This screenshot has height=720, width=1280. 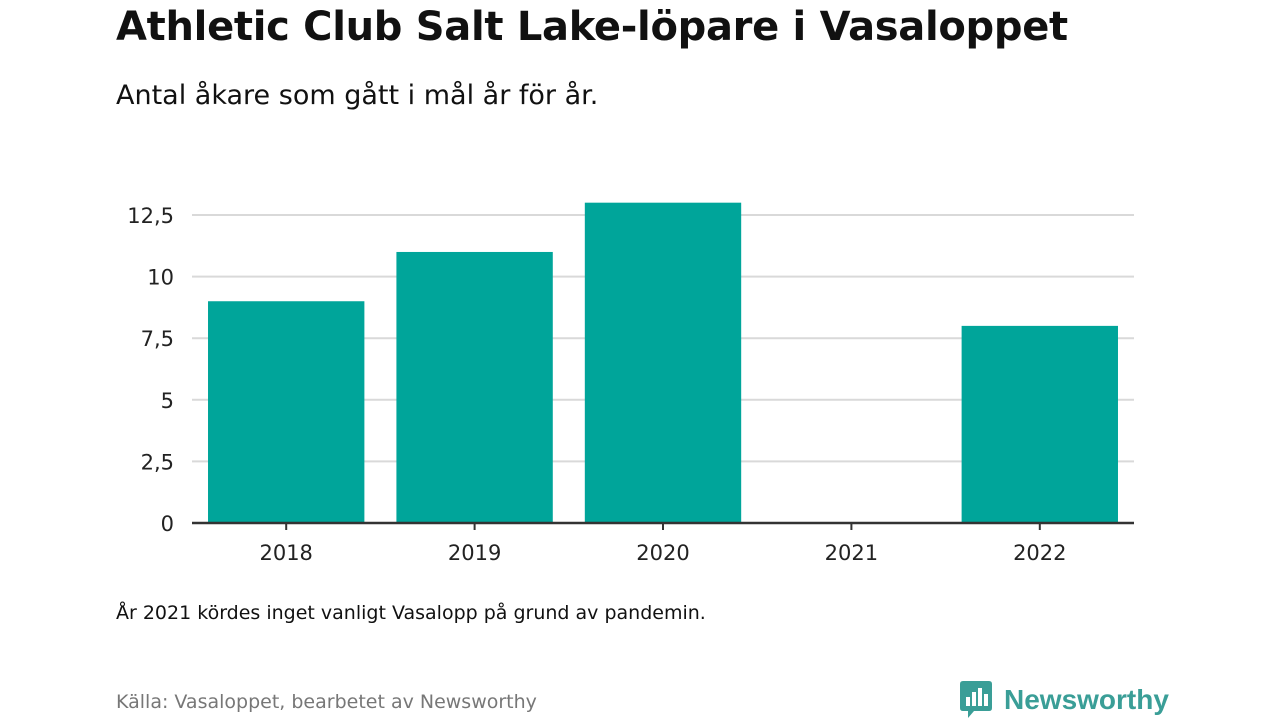 I want to click on logo-text: Newsworthy, so click(x=1086, y=699).